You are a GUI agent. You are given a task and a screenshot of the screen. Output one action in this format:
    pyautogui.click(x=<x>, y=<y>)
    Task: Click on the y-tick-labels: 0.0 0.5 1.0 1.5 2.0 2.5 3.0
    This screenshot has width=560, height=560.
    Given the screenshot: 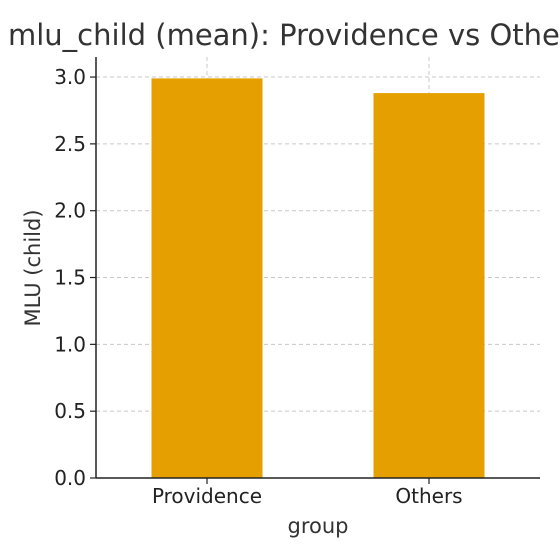 What is the action you would take?
    pyautogui.click(x=70, y=277)
    